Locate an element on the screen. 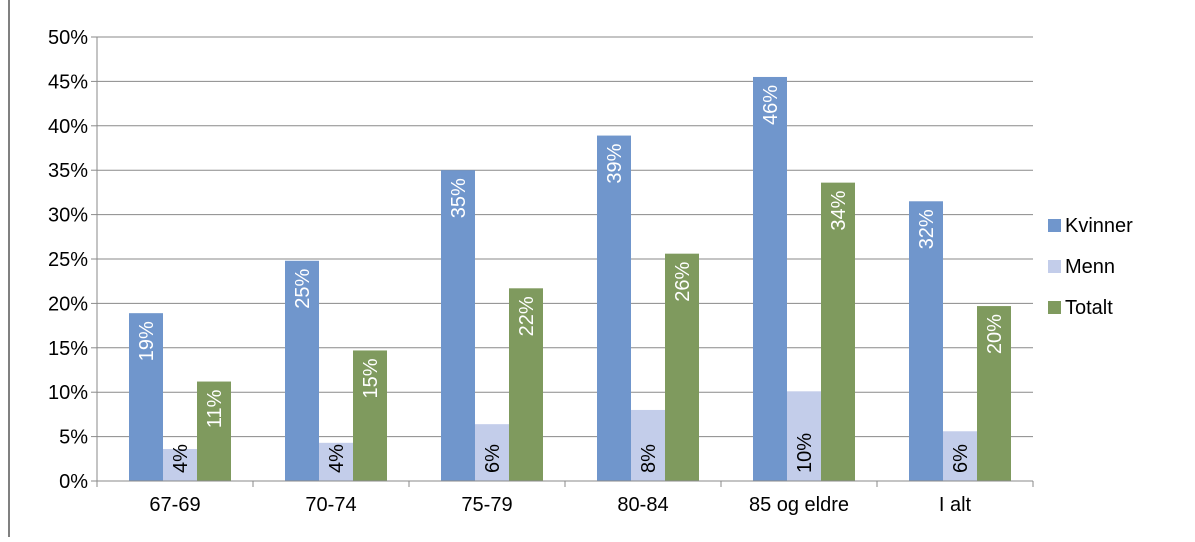 The width and height of the screenshot is (1195, 542). data-label: 46% is located at coordinates (771, 105).